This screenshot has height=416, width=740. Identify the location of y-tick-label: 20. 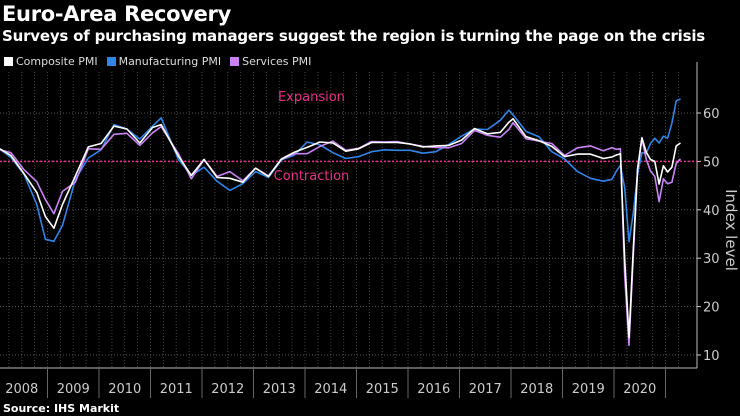
(711, 308).